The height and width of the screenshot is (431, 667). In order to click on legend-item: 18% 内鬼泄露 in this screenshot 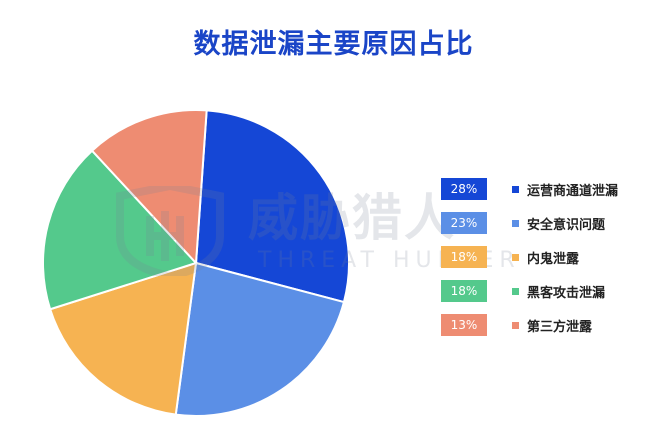, I will do `click(554, 257)`.